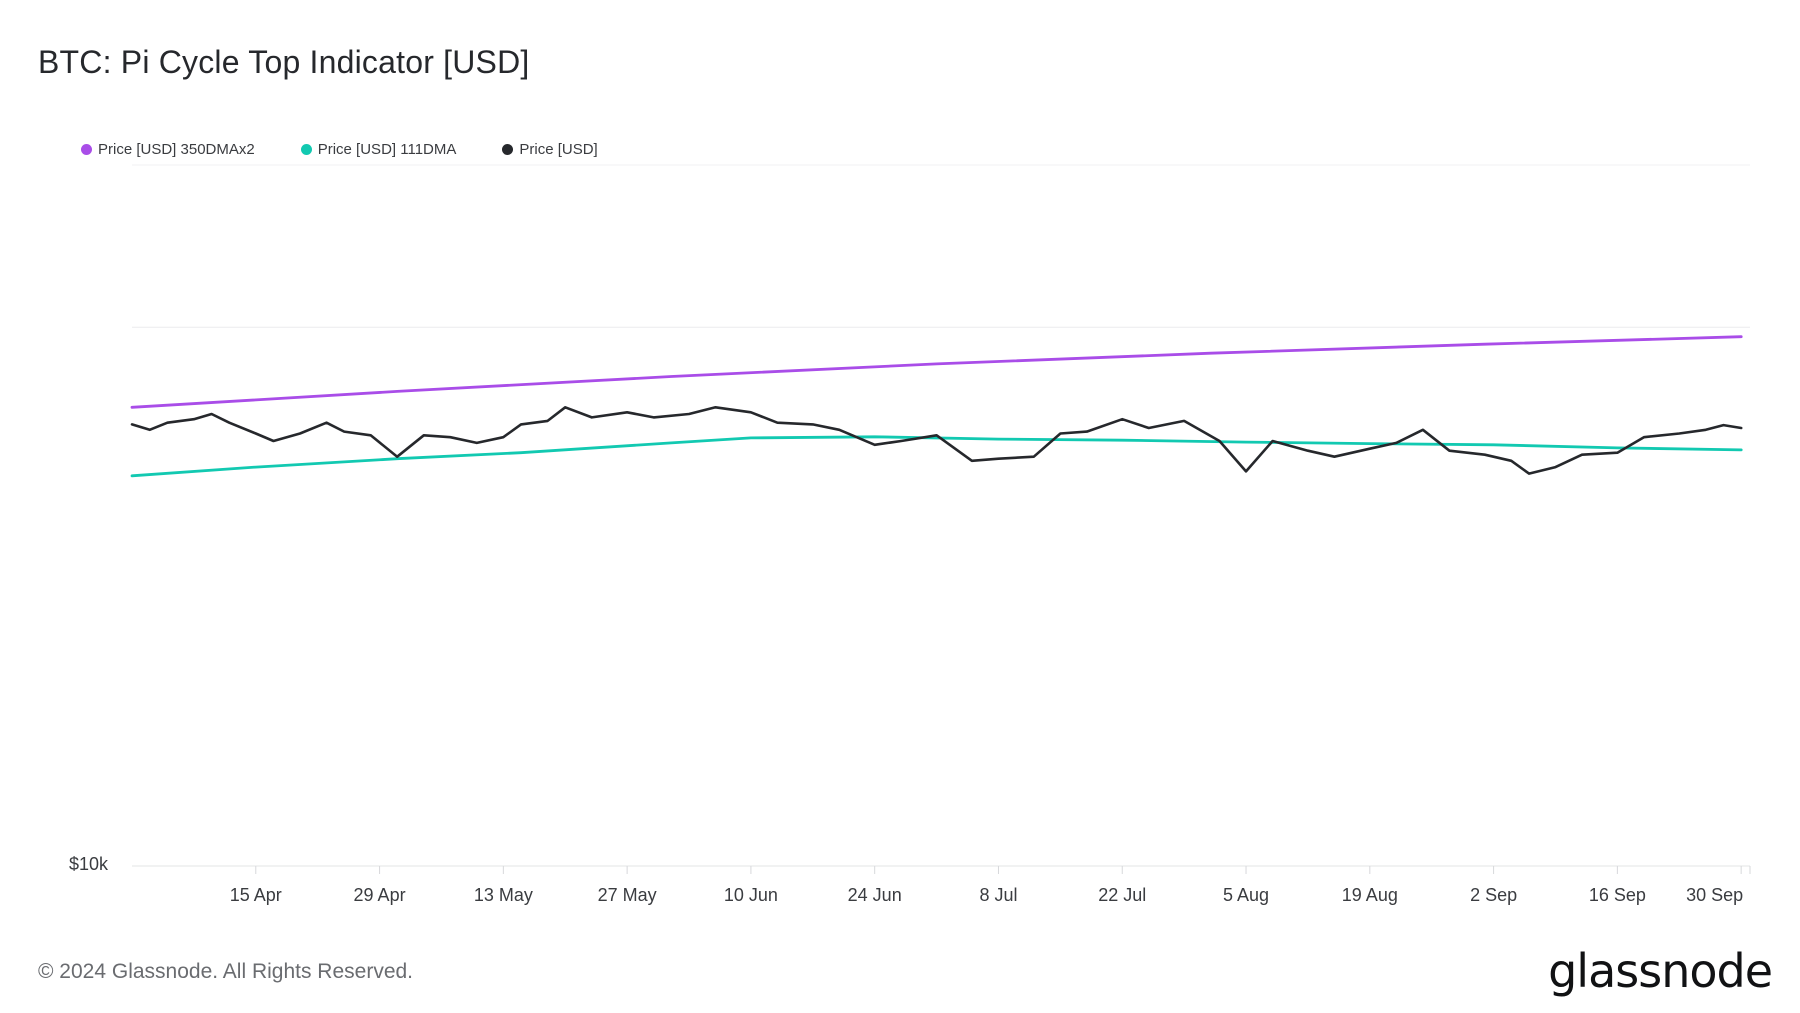 The height and width of the screenshot is (1013, 1800). What do you see at coordinates (1246, 895) in the screenshot?
I see `x-tick-label: 5 Aug` at bounding box center [1246, 895].